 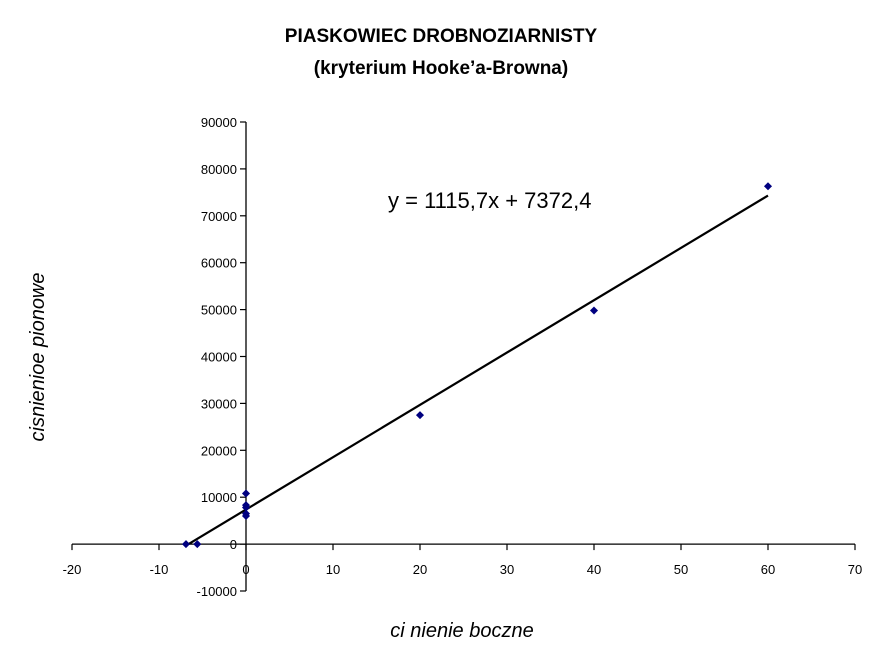 I want to click on x-tick-label: 60, so click(x=768, y=569).